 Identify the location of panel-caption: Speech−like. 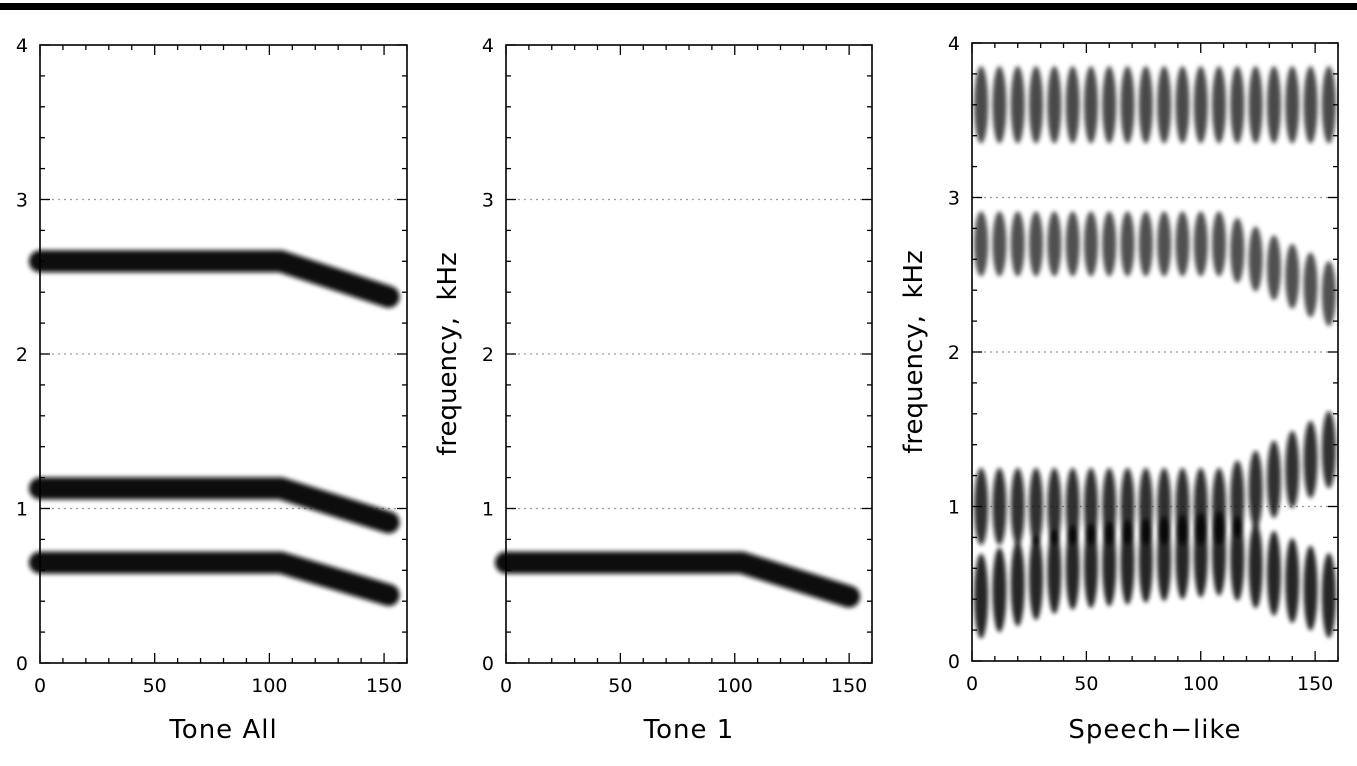
(1154, 730).